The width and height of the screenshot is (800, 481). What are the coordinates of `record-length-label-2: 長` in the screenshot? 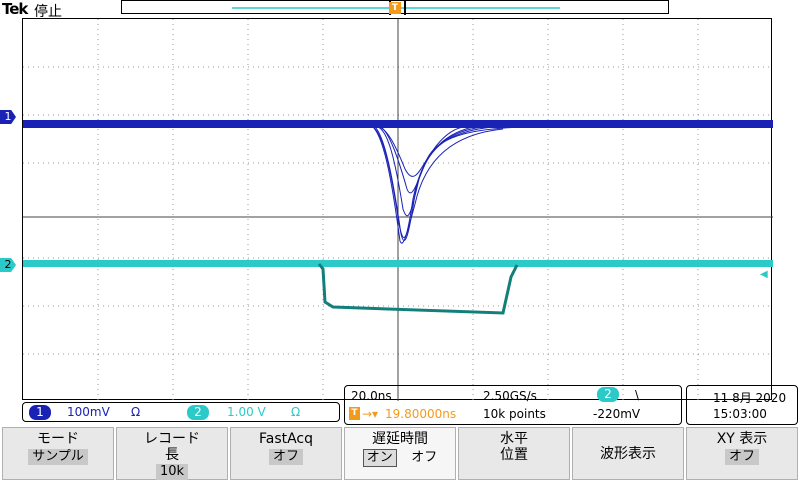 It's located at (172, 455).